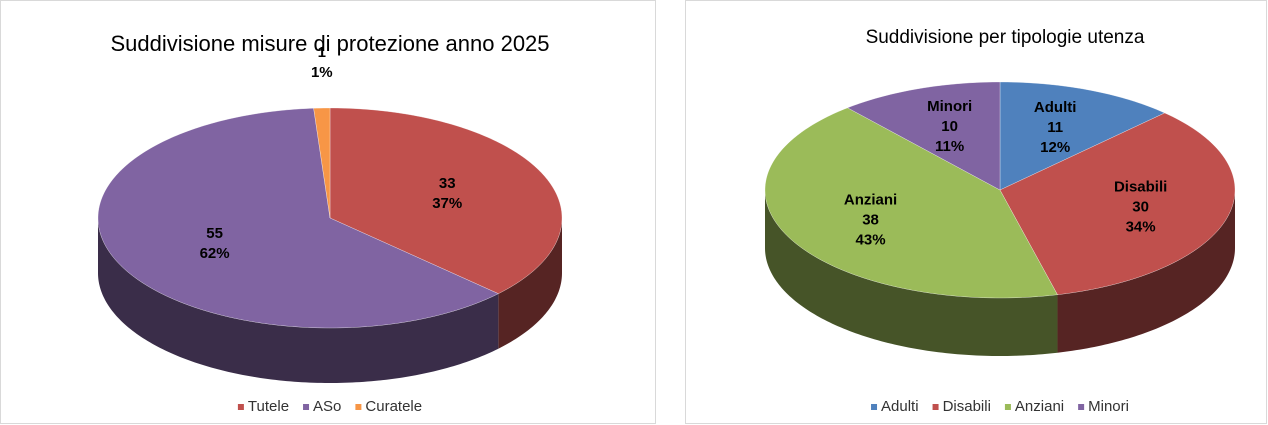  What do you see at coordinates (1108, 406) in the screenshot?
I see `legend-label: Minori` at bounding box center [1108, 406].